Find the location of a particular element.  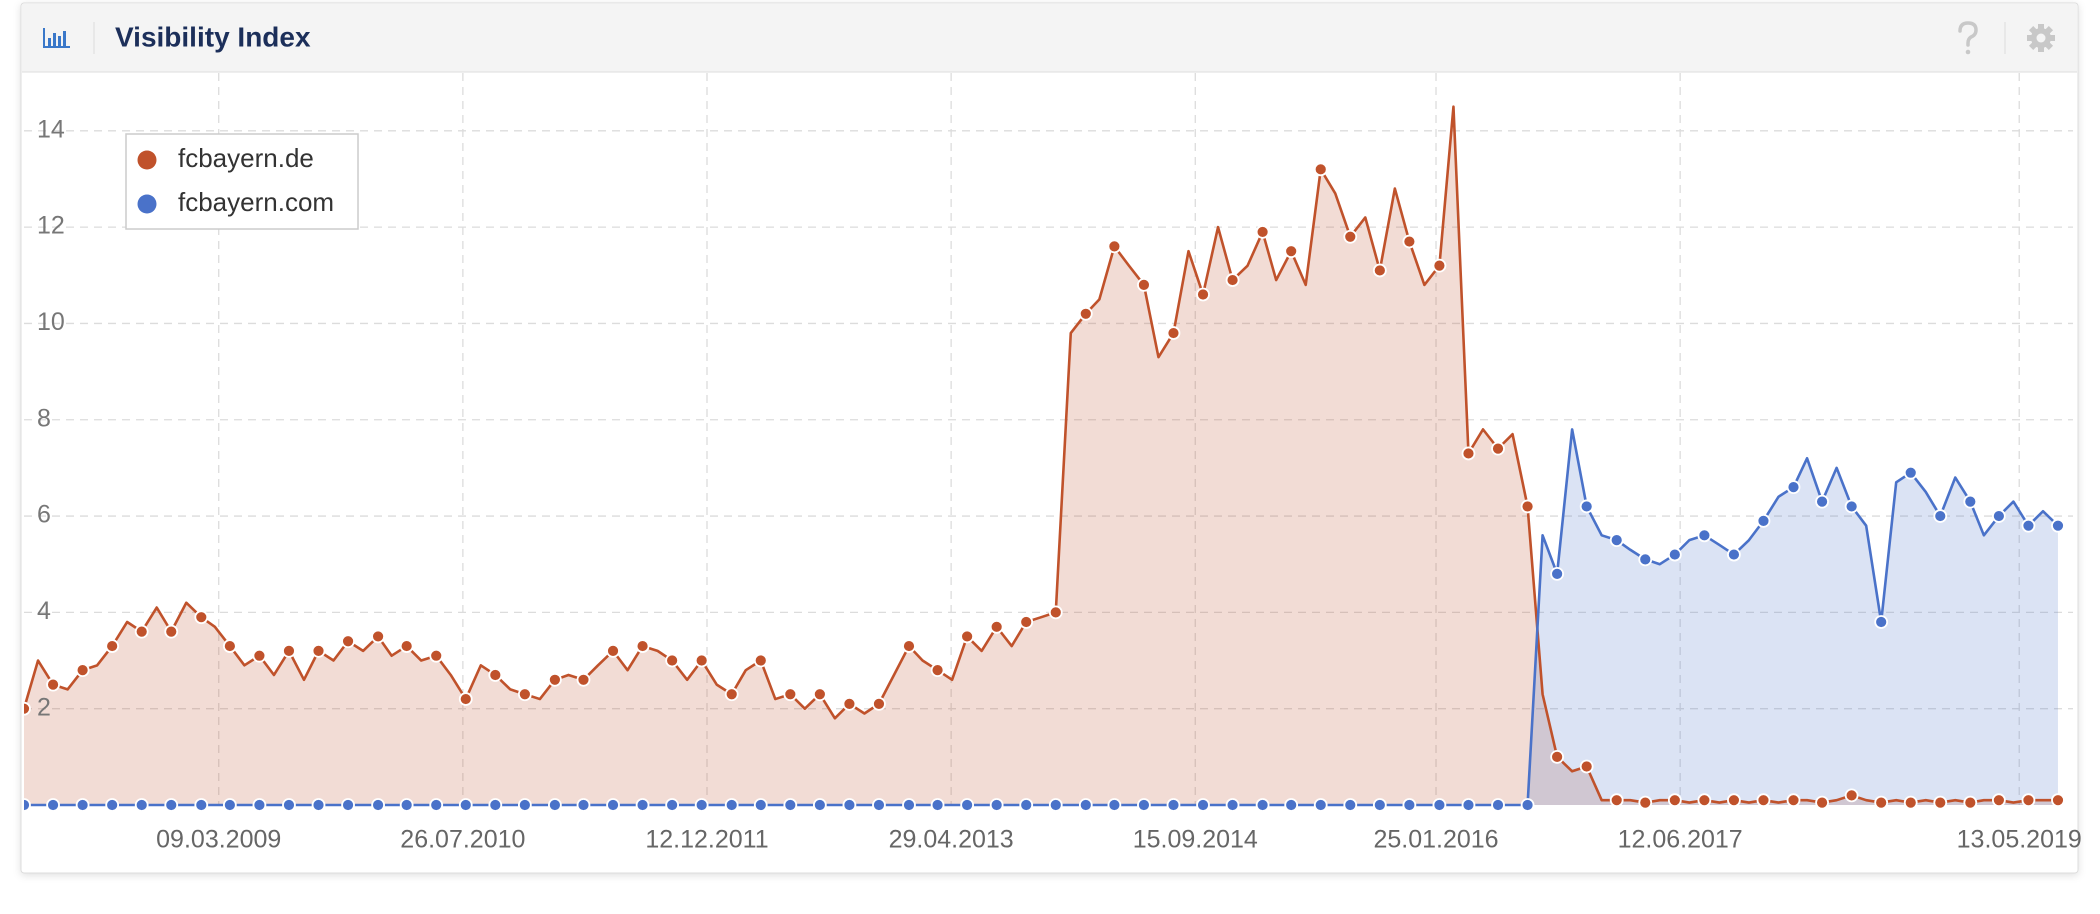

y-tick-label: 4 is located at coordinates (44, 611).